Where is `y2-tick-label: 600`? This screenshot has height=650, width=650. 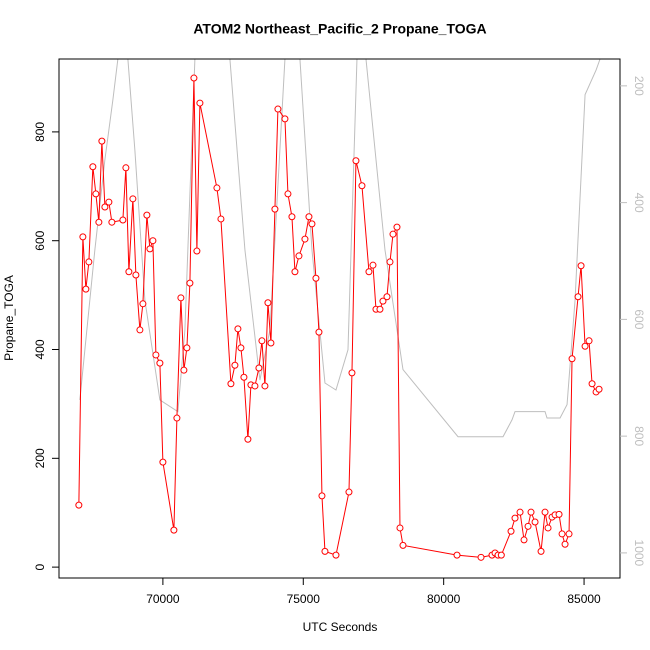 y2-tick-label: 600 is located at coordinates (639, 319).